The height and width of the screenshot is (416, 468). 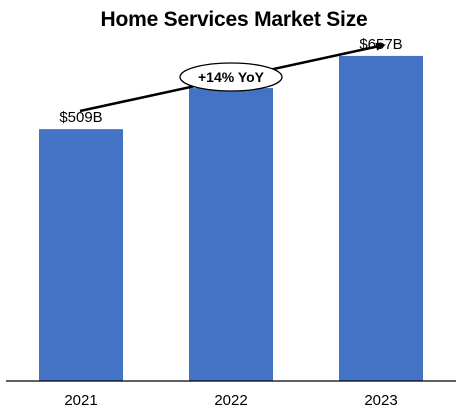 I want to click on x-tick-label-2021: 2021, so click(x=80, y=400).